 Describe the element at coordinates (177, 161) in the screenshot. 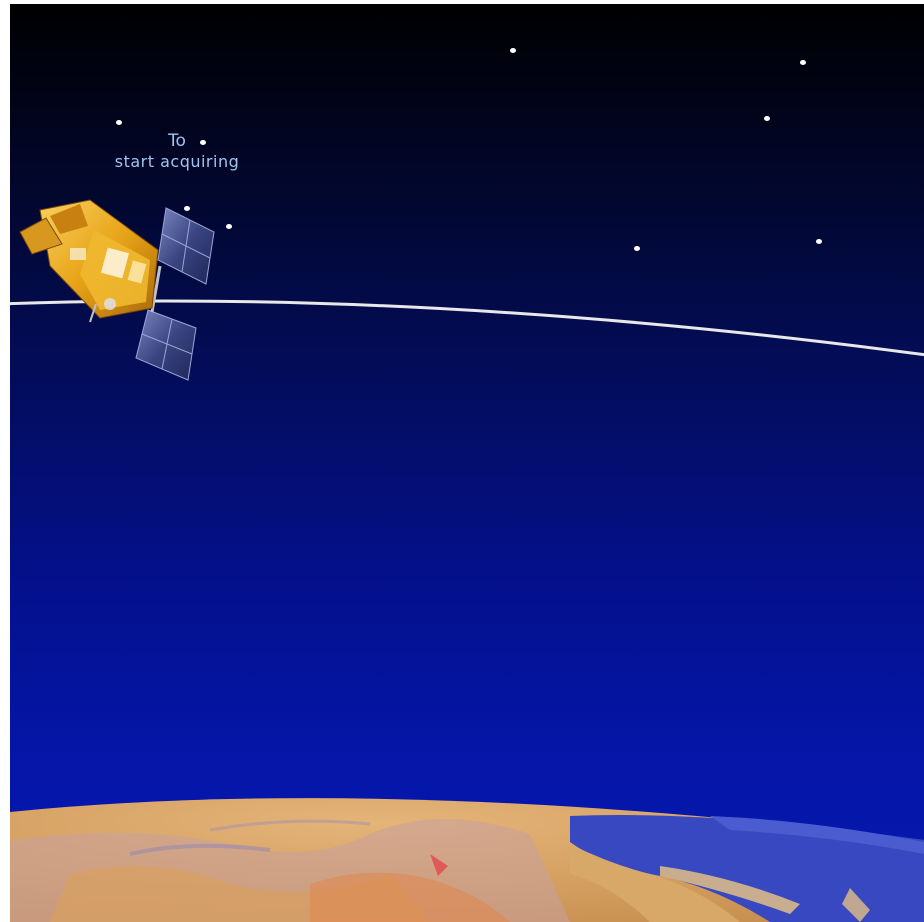

I see `caption-line-2: start acquiring` at that location.